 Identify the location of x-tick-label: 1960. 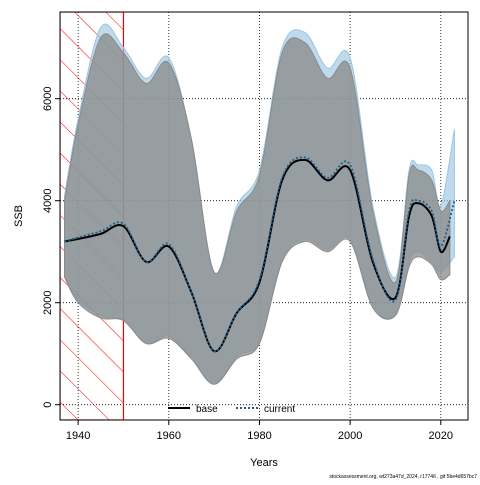
(169, 436).